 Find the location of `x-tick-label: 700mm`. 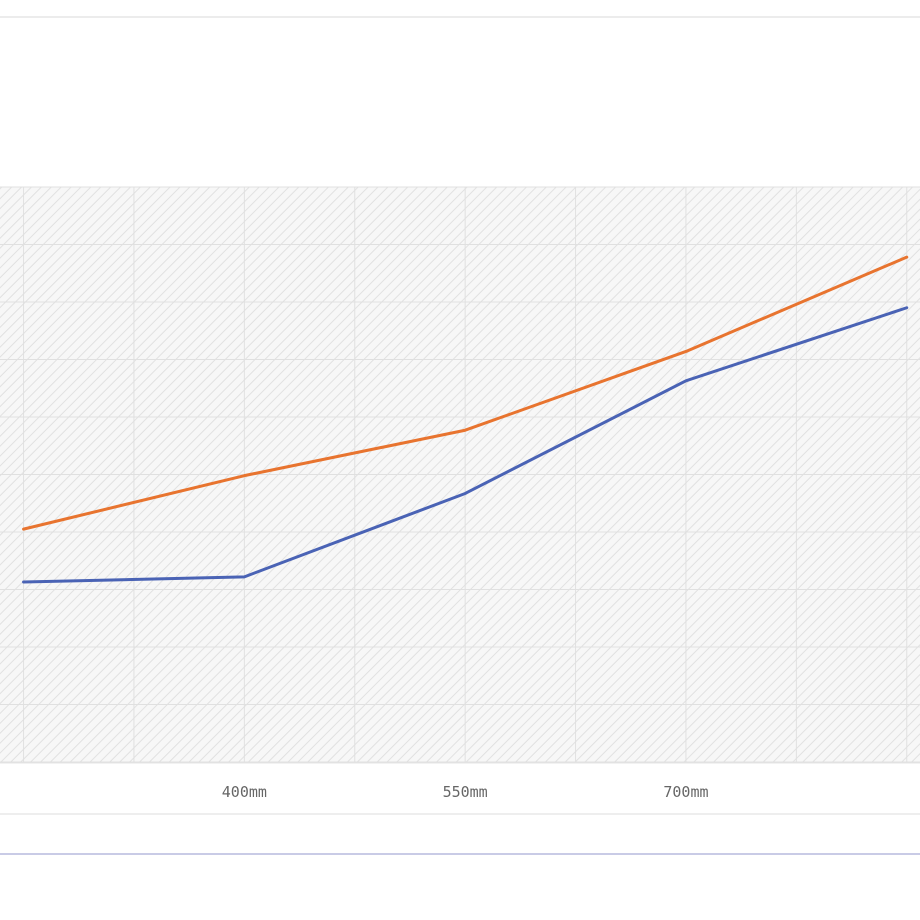

x-tick-label: 700mm is located at coordinates (685, 792).